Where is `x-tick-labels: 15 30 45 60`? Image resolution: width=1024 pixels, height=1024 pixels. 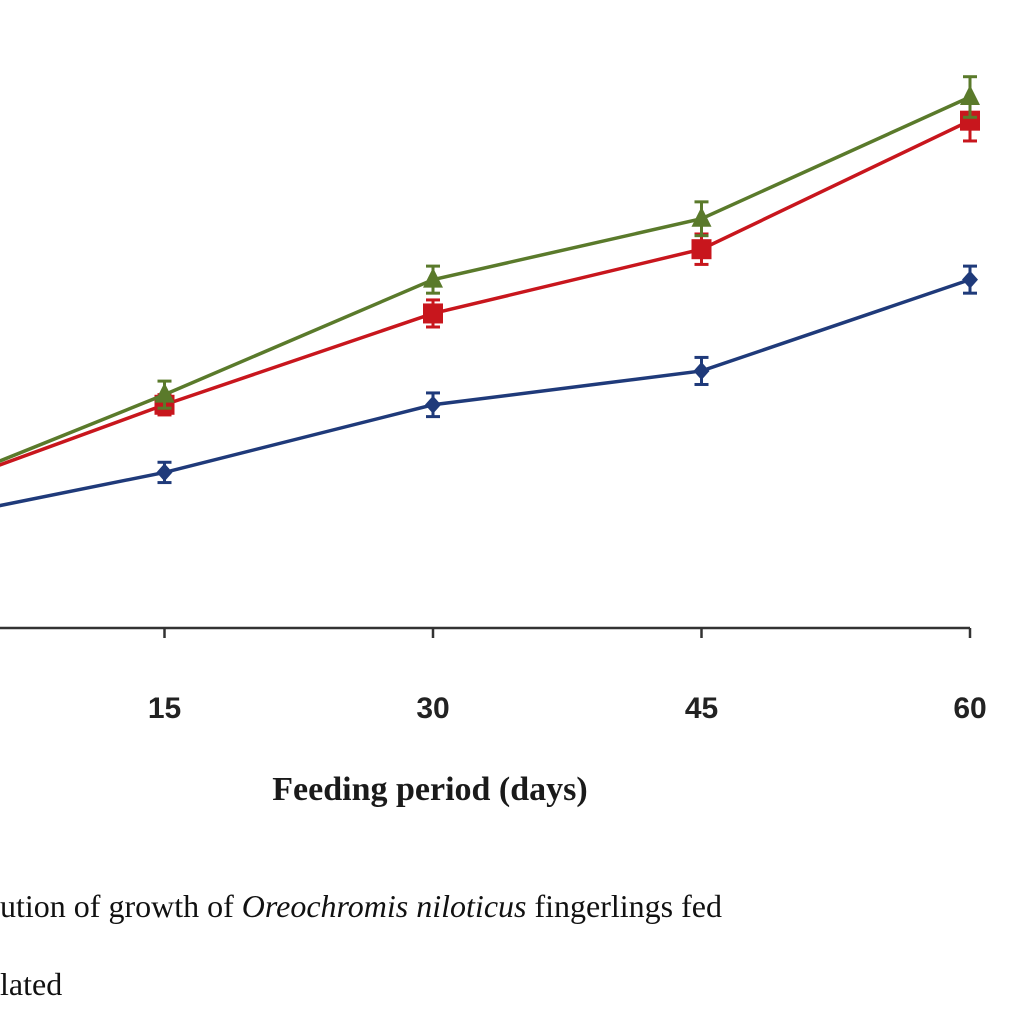
x-tick-labels: 15 30 45 60 is located at coordinates (567, 708).